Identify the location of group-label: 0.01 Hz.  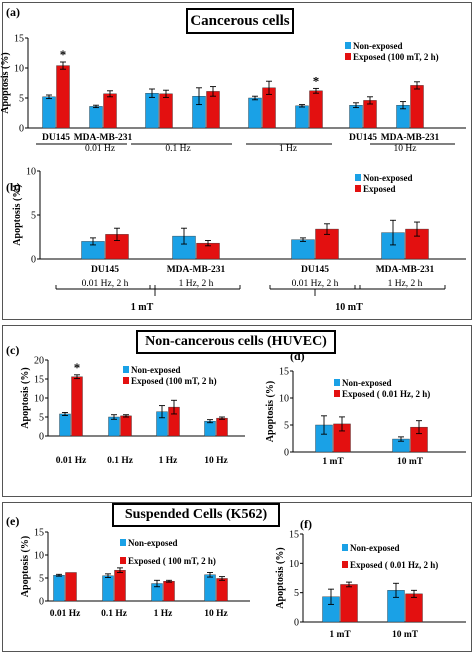
(100, 149).